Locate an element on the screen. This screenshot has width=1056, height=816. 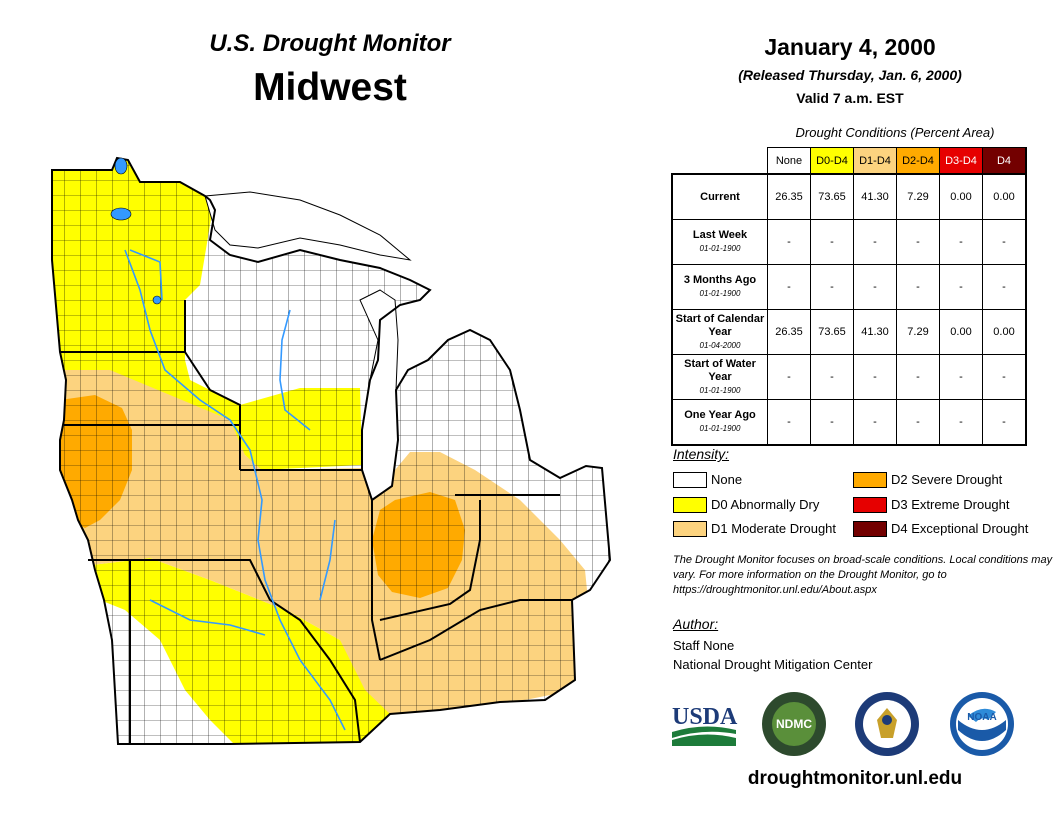
table-title: Drought Conditions (Percent Area) is located at coordinates (895, 132).